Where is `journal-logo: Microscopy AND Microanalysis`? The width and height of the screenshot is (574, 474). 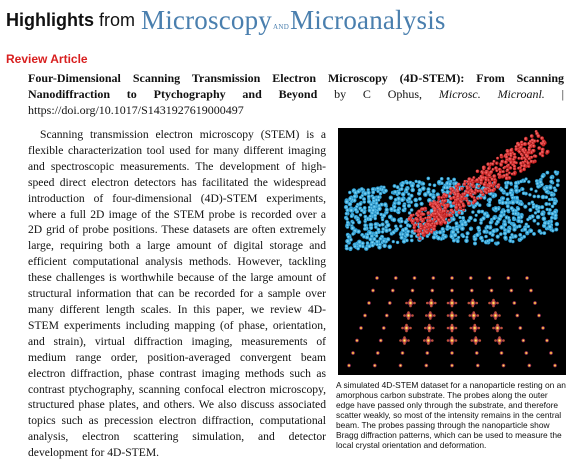
journal-logo: Microscopy AND Microanalysis is located at coordinates (293, 20).